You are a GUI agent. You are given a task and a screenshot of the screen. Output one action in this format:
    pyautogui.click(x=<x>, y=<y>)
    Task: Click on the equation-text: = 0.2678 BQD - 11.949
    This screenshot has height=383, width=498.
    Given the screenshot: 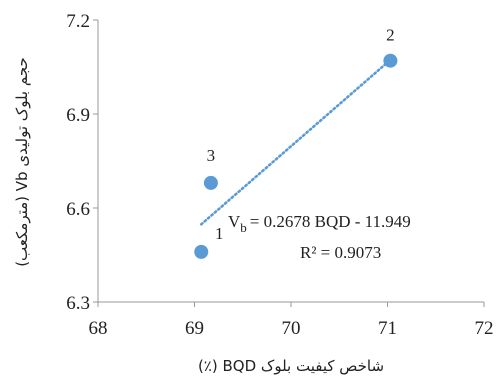 What is the action you would take?
    pyautogui.click(x=330, y=221)
    